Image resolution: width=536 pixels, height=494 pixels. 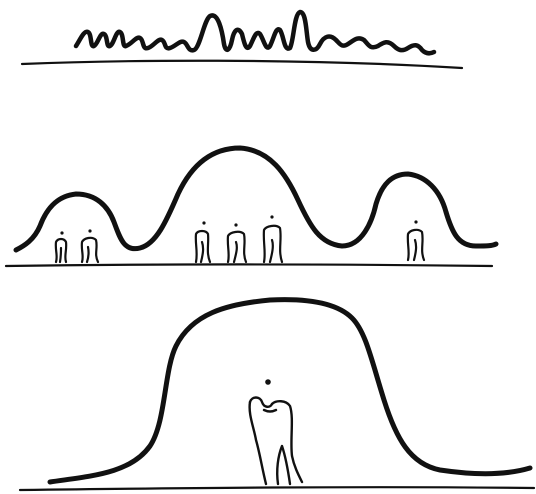 I want to click on panel3-ground-line, so click(x=277, y=489).